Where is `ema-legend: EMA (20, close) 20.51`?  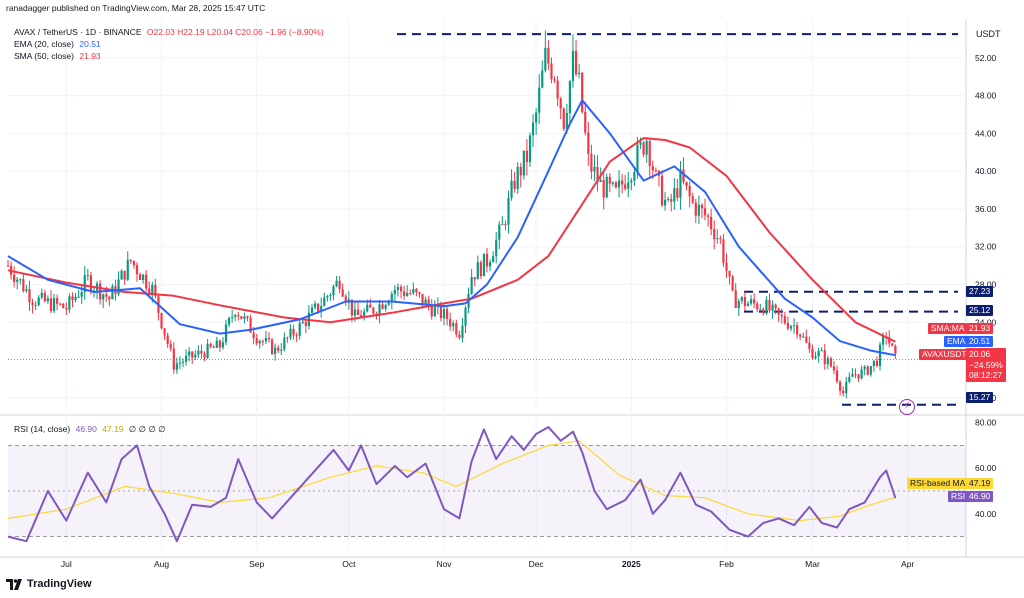 ema-legend: EMA (20, close) 20.51 is located at coordinates (57, 44).